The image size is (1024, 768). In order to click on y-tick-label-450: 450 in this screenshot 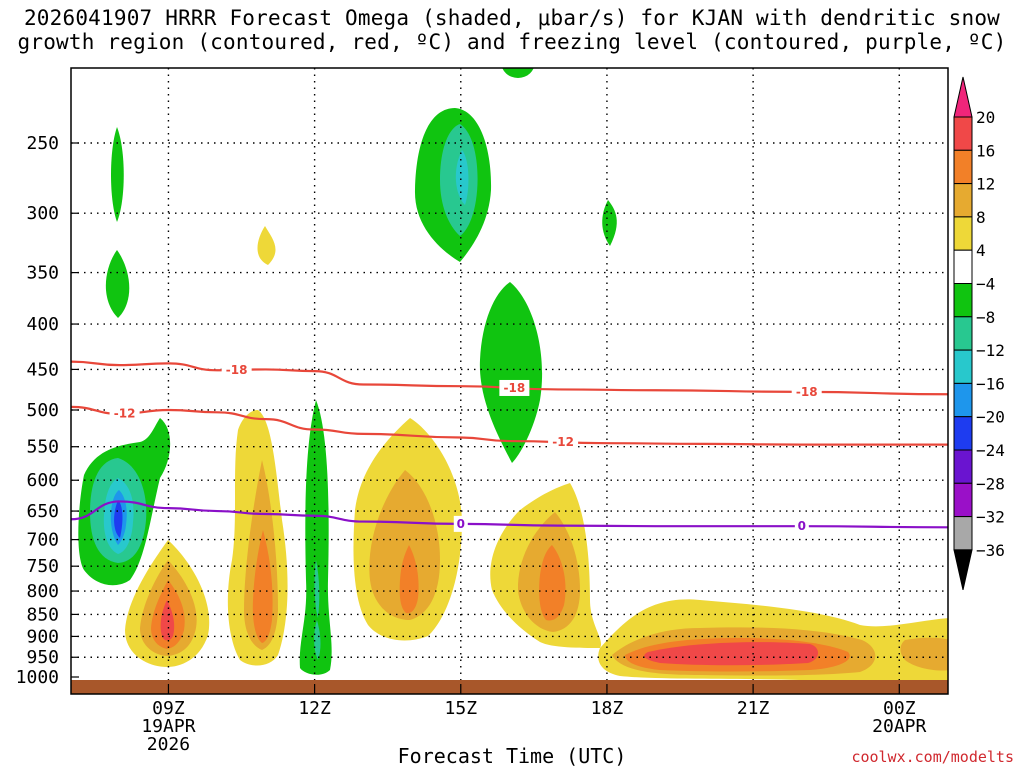, I will do `click(42, 369)`.